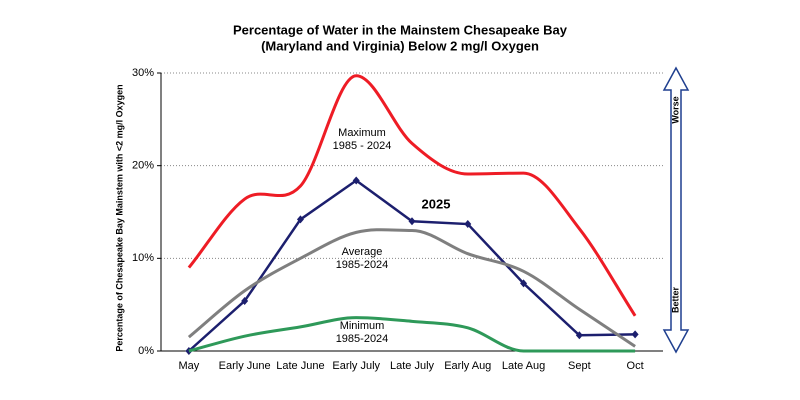  Describe the element at coordinates (146, 351) in the screenshot. I see `y-tick-label: 0%` at that location.